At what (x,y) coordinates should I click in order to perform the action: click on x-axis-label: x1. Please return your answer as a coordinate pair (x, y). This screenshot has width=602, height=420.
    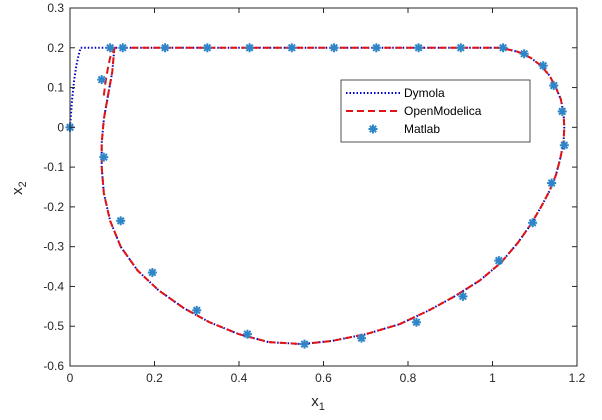
    Looking at the image, I should click on (318, 403).